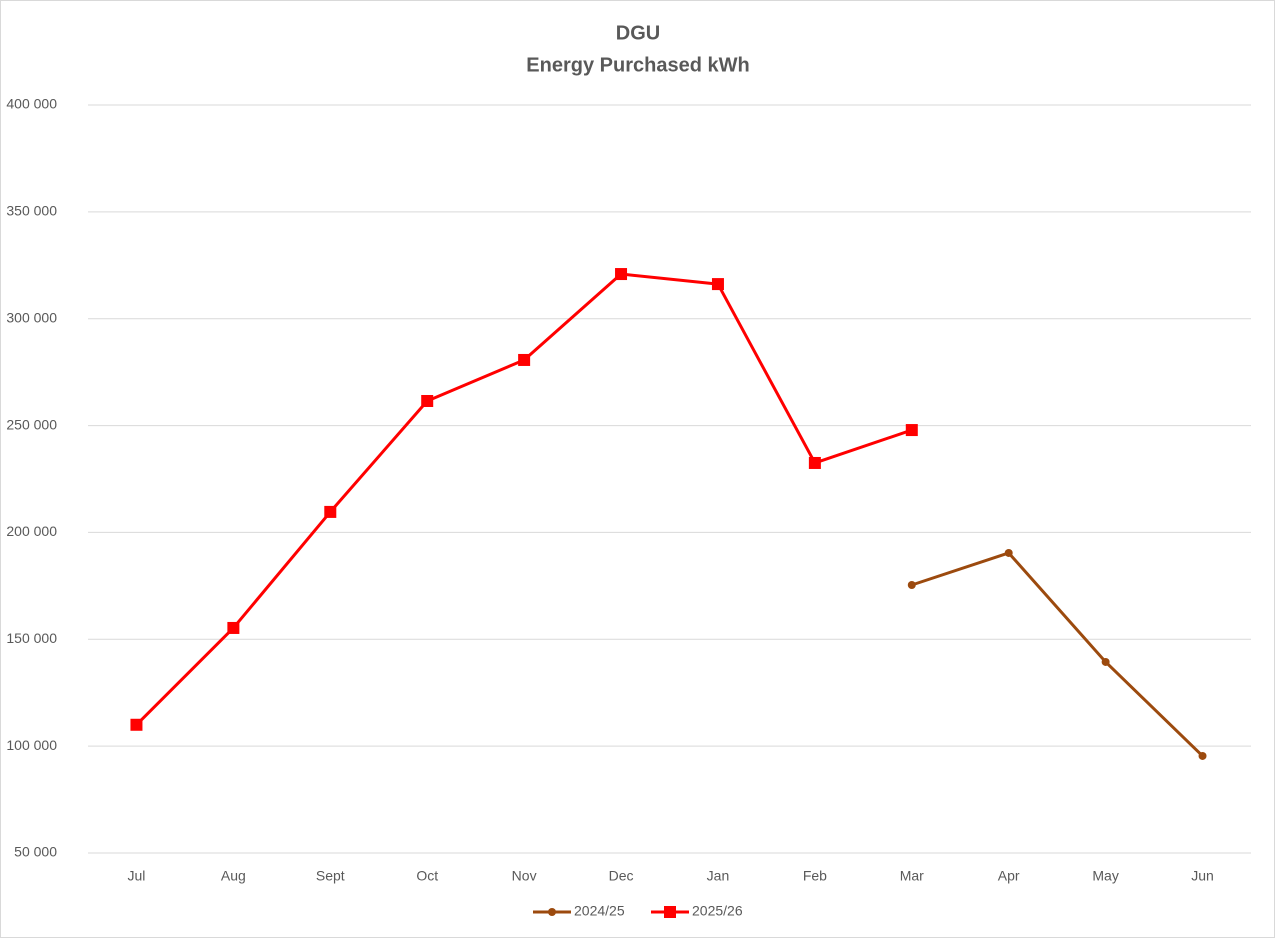 This screenshot has height=943, width=1275. I want to click on x-tick-label: Aug, so click(233, 876).